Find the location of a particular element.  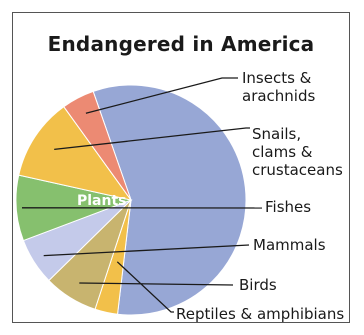

pie-slice-snails-clams-crustaceans is located at coordinates (75, 153).